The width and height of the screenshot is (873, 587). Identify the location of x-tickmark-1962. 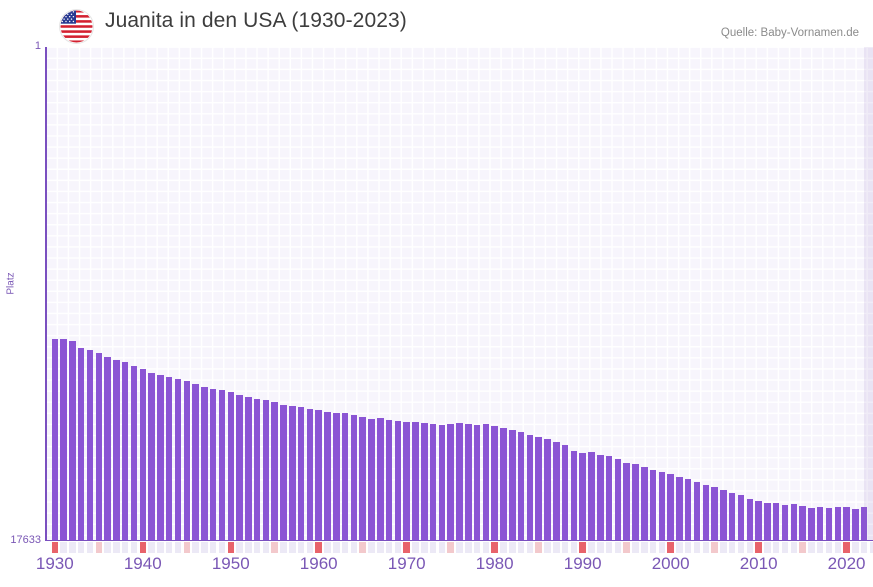
(336, 547).